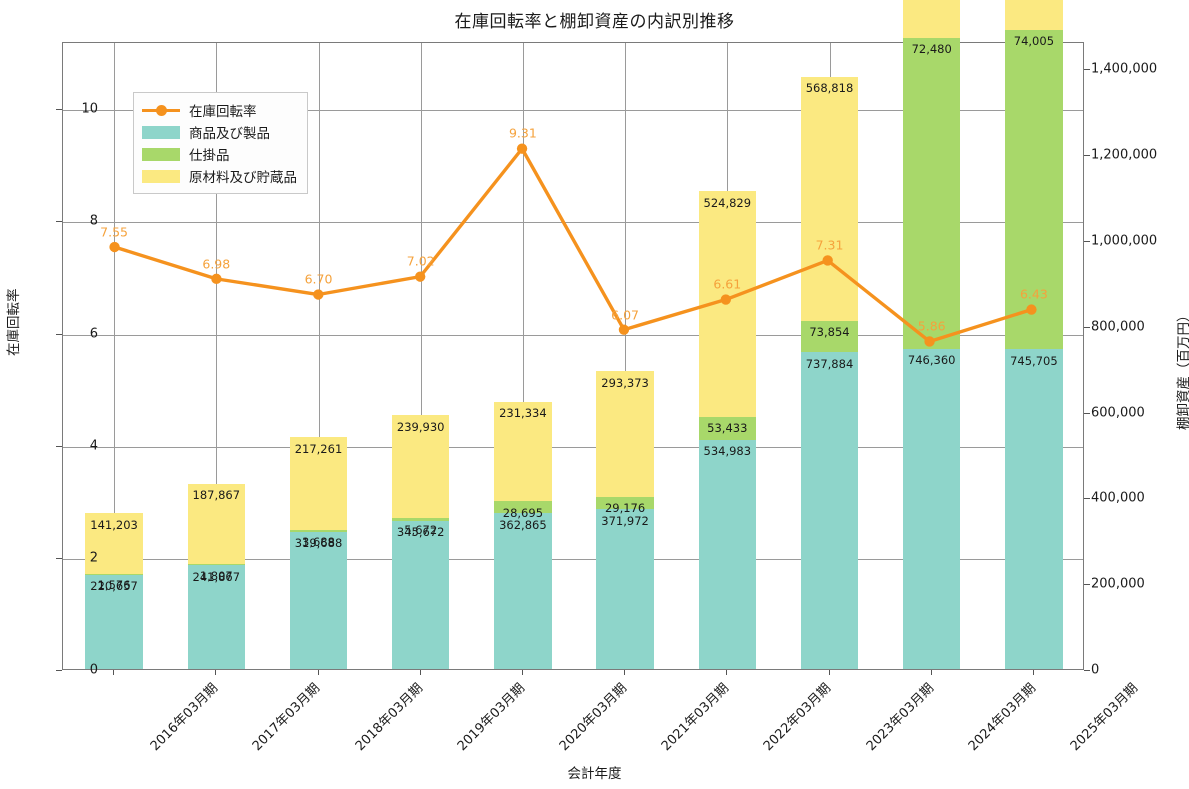  I want to click on bar-group: 737,884 73,854 568,818, so click(829, 372).